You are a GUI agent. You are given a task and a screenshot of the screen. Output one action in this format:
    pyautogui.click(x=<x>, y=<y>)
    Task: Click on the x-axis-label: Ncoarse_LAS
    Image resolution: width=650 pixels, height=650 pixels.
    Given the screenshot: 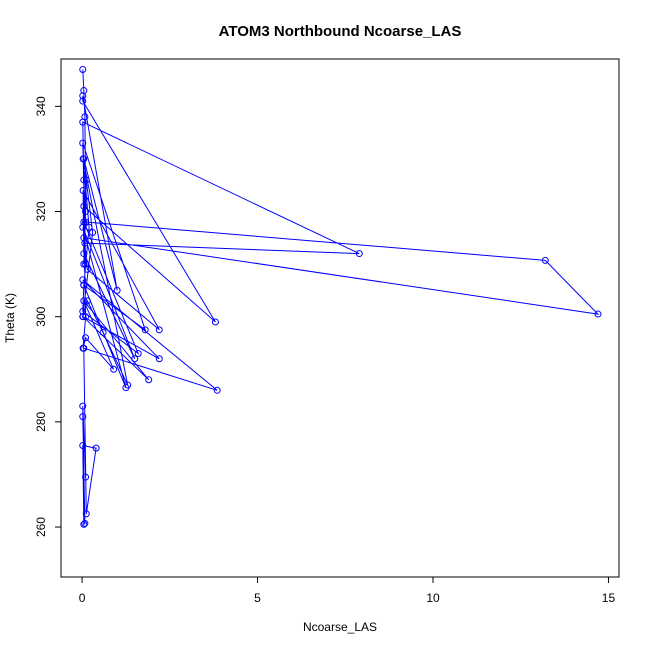 What is the action you would take?
    pyautogui.click(x=340, y=627)
    